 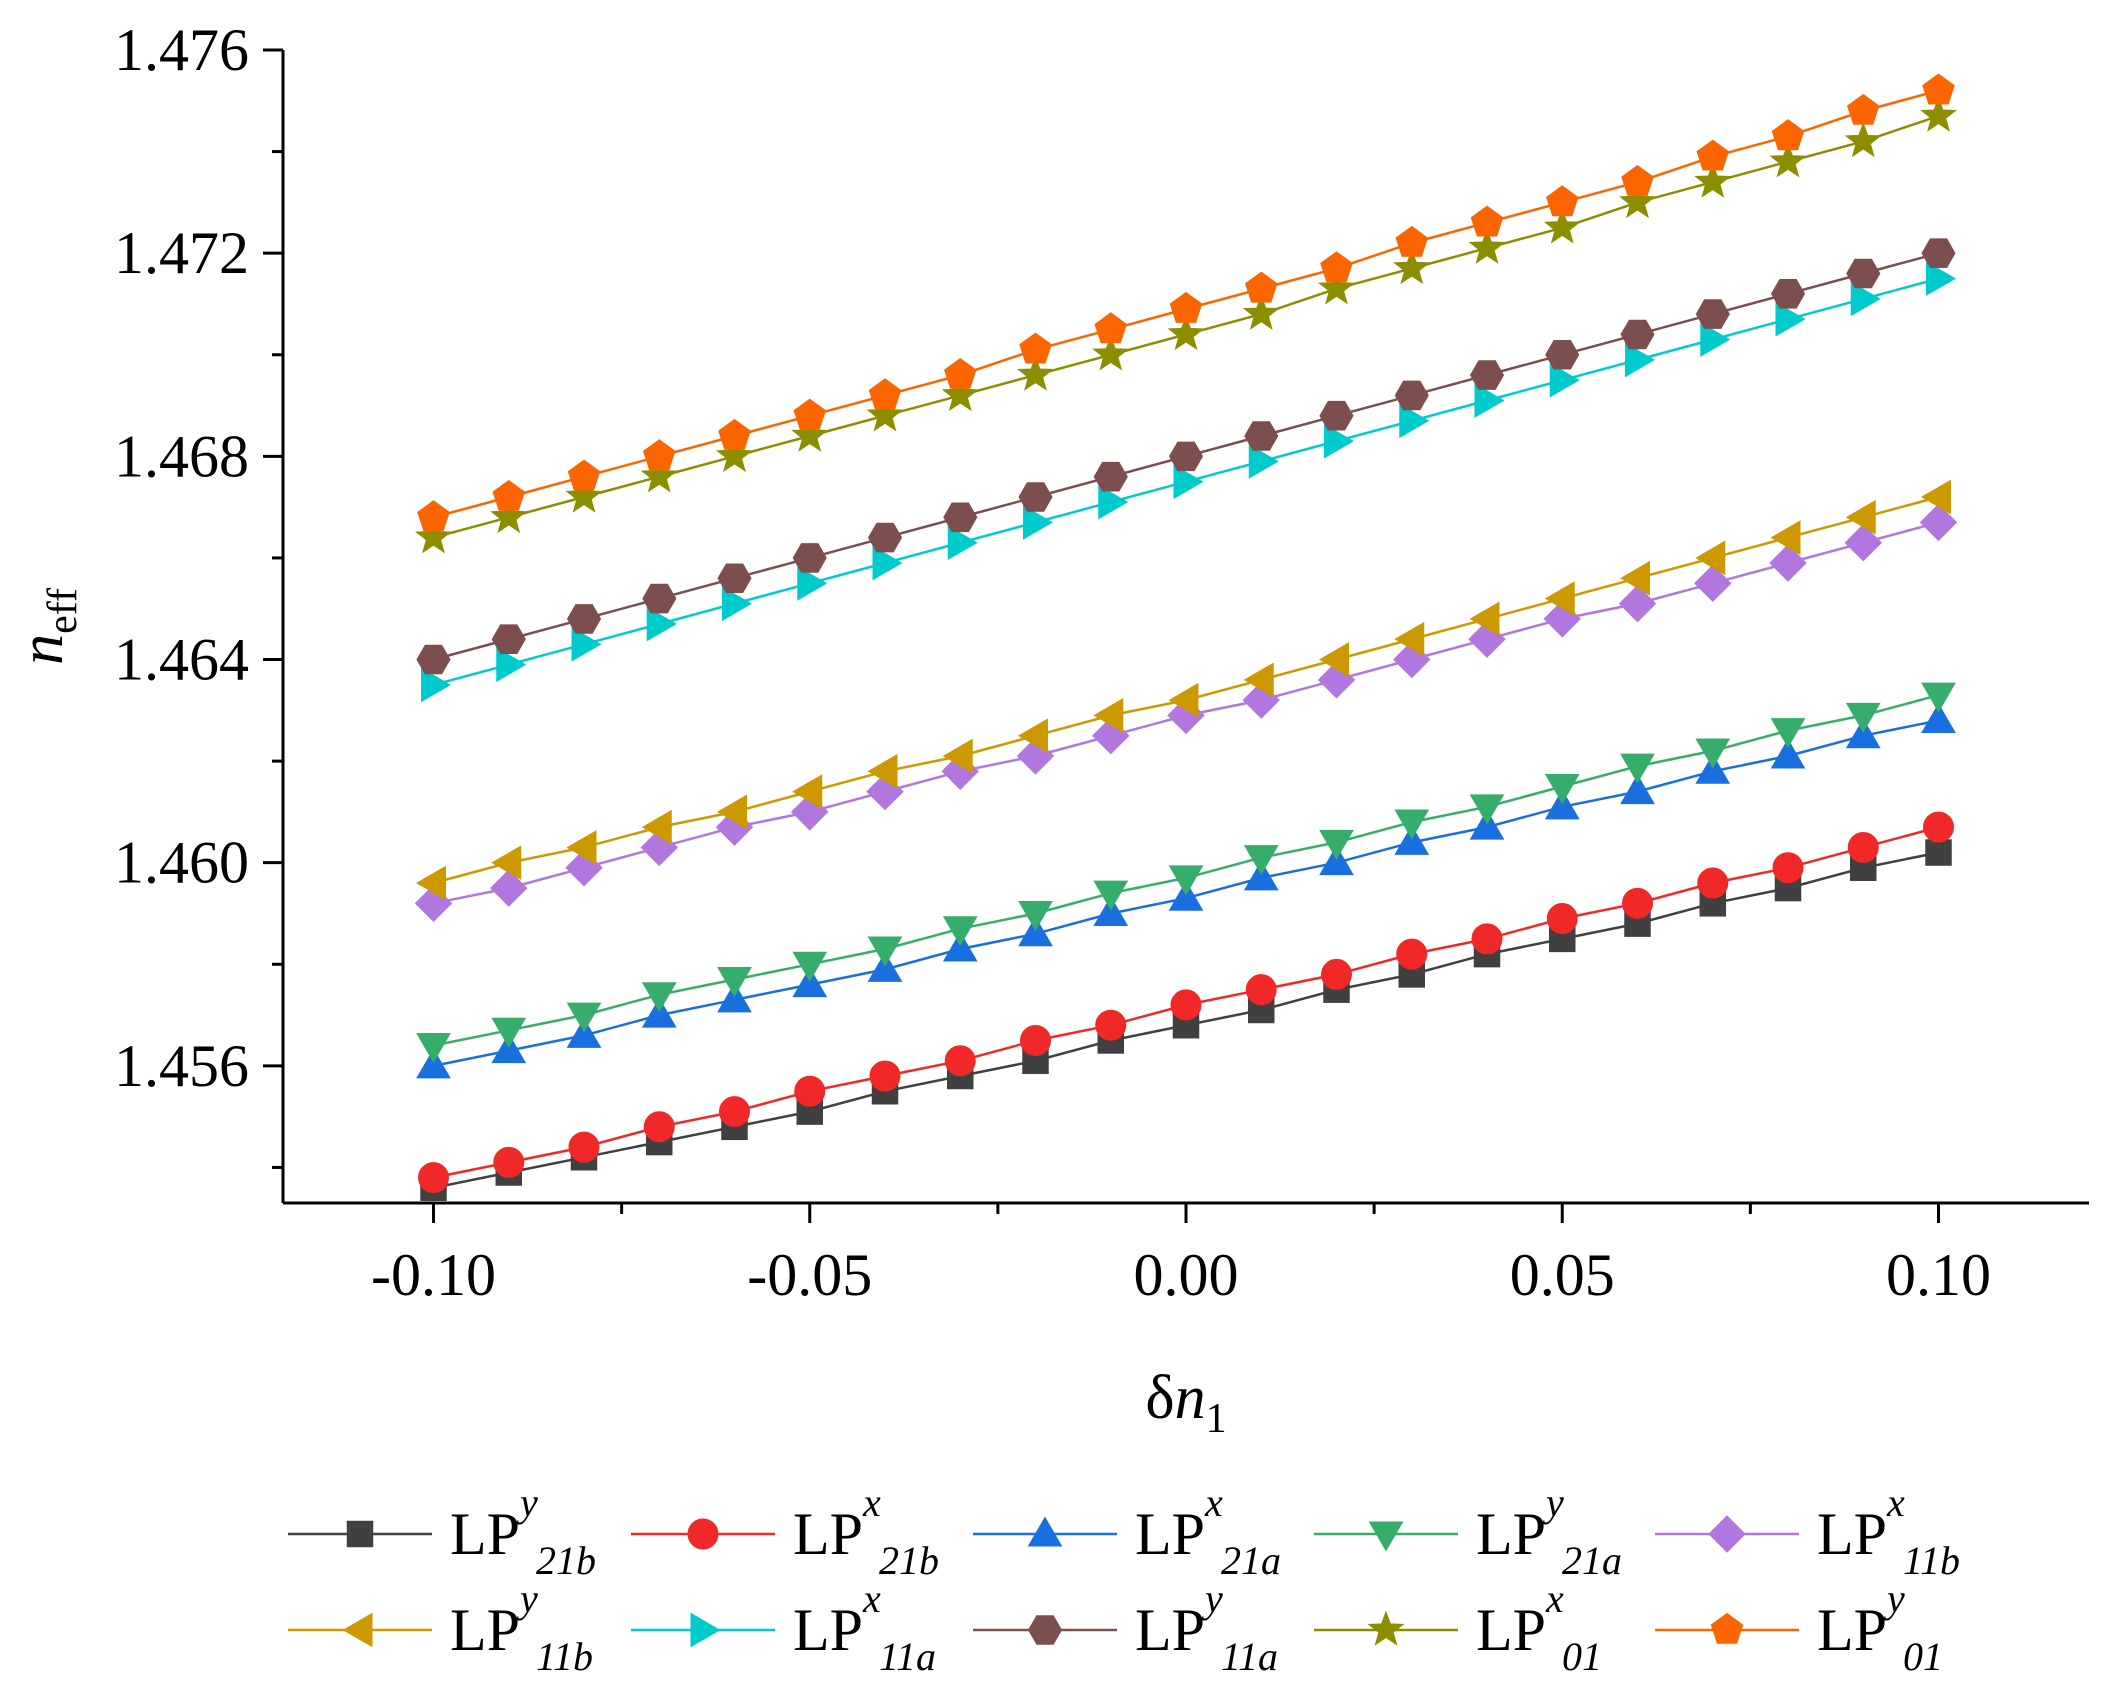 What do you see at coordinates (1562, 1275) in the screenshot?
I see `x-tick-label: 0.05` at bounding box center [1562, 1275].